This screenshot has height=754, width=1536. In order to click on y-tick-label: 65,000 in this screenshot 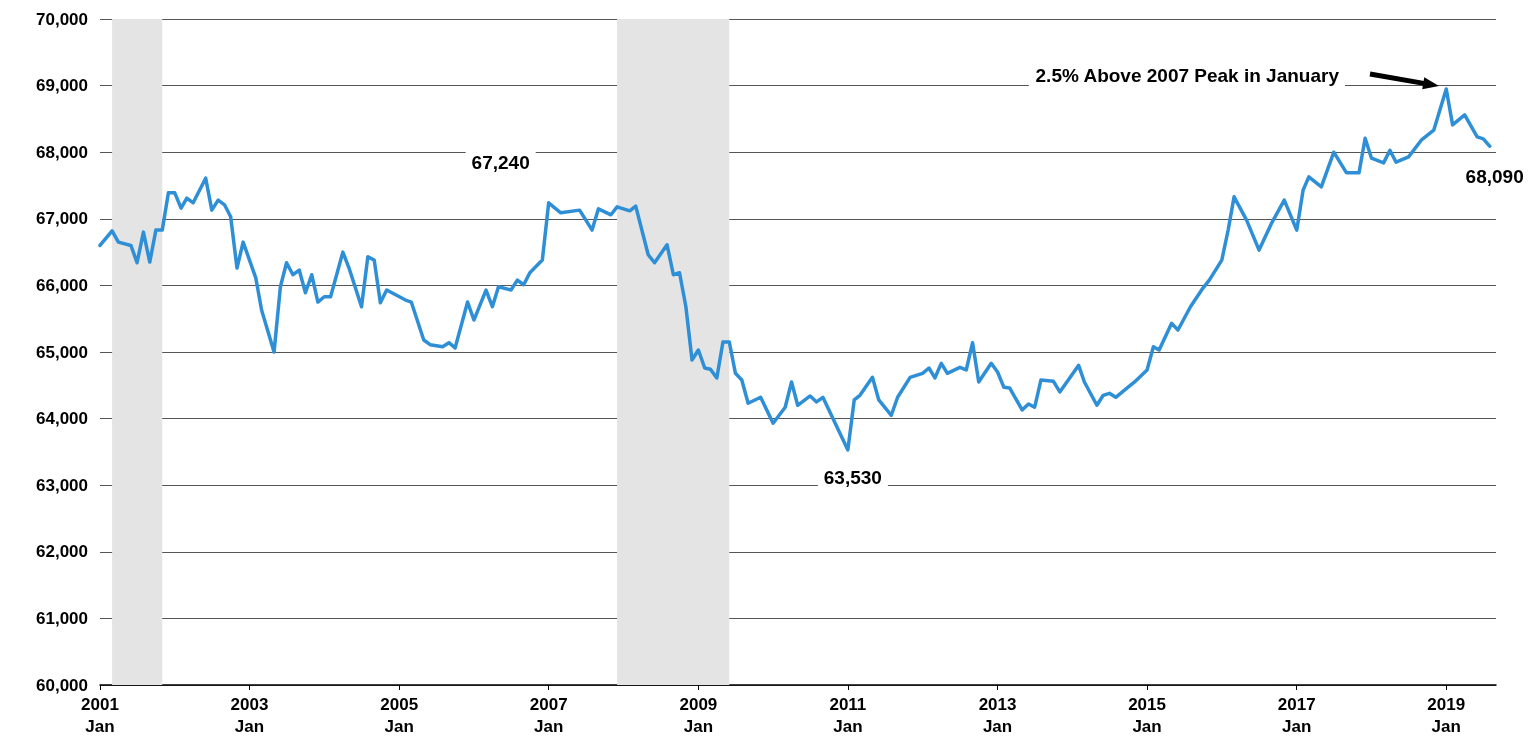, I will do `click(62, 352)`.